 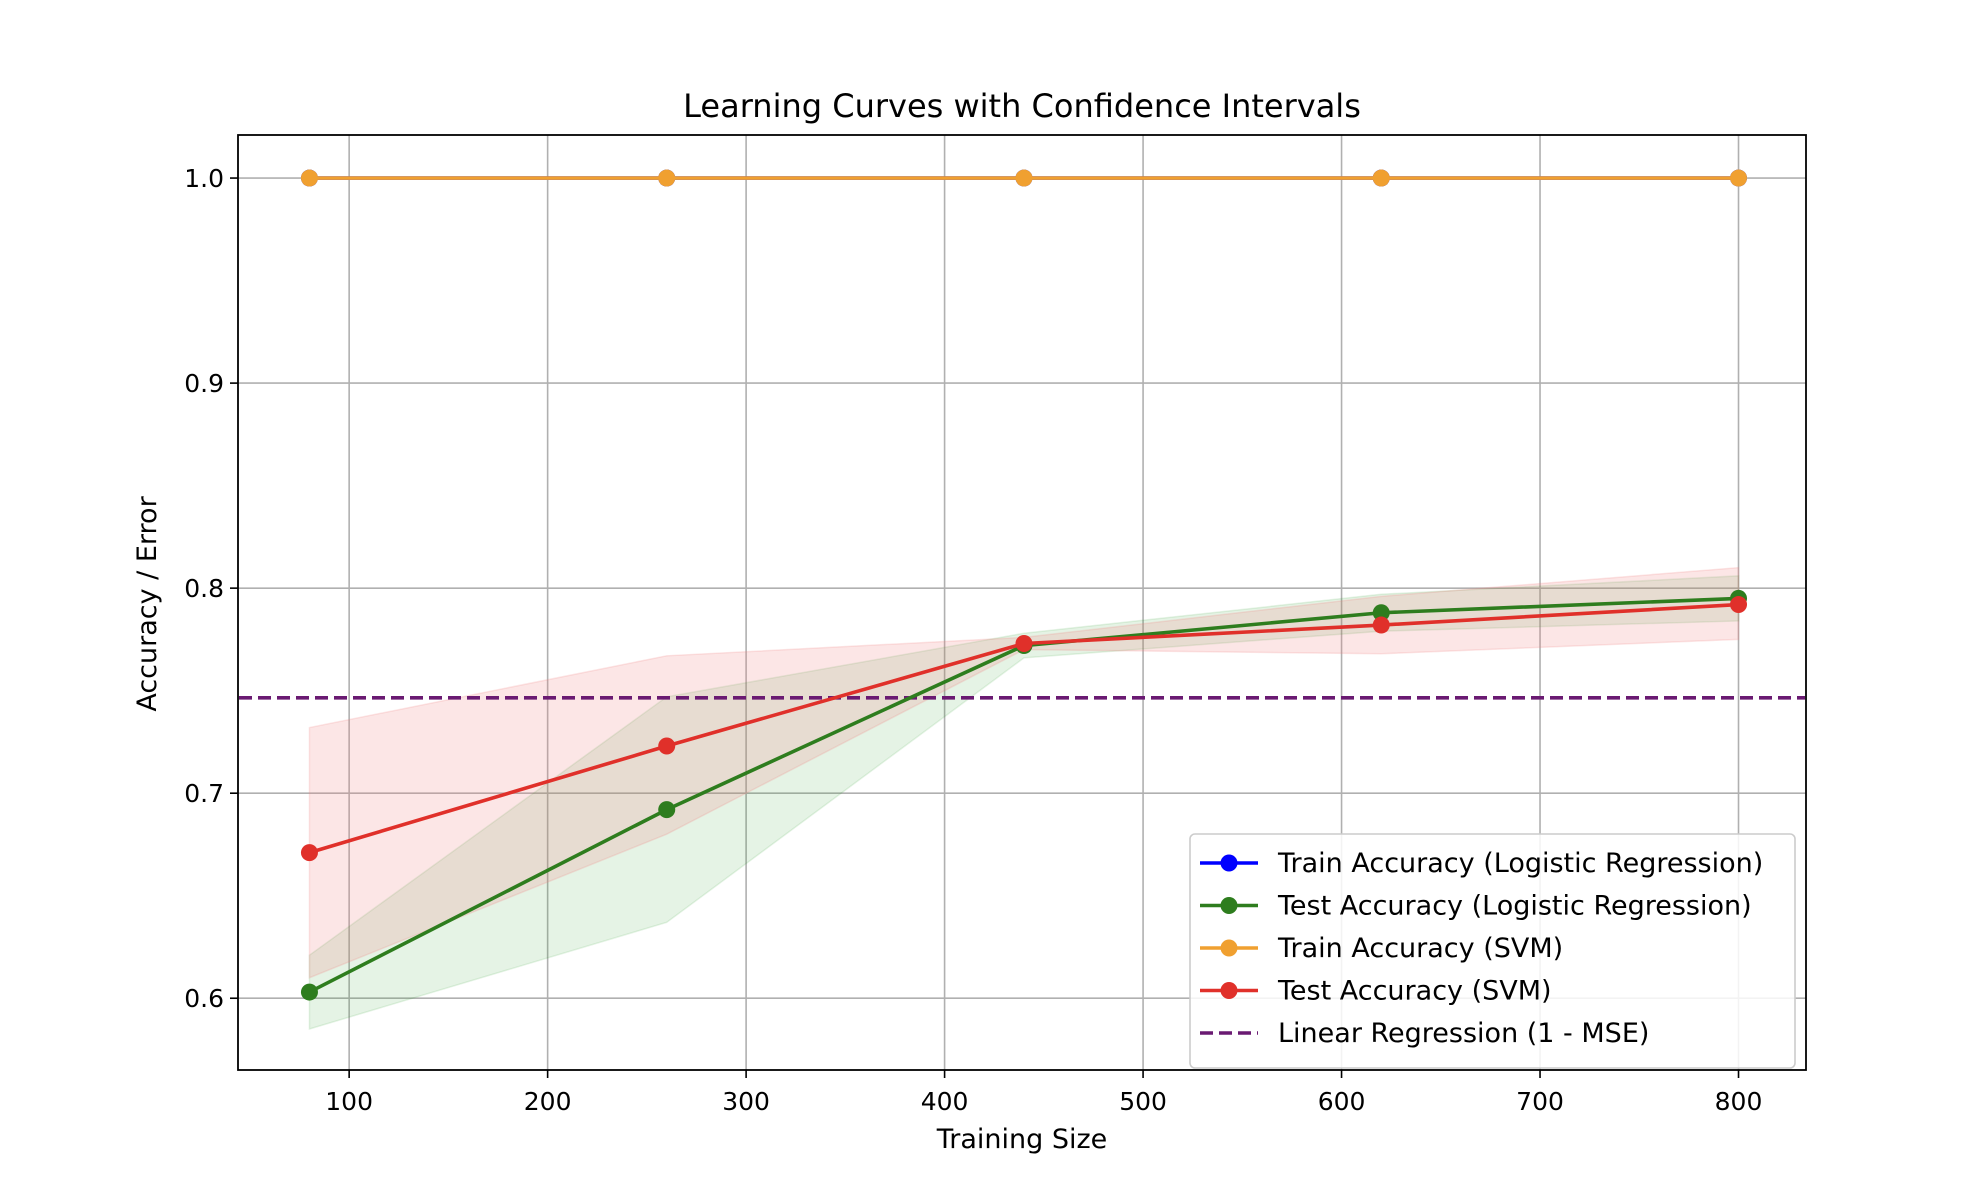 What do you see at coordinates (204, 383) in the screenshot?
I see `y-tick-label: 0.9` at bounding box center [204, 383].